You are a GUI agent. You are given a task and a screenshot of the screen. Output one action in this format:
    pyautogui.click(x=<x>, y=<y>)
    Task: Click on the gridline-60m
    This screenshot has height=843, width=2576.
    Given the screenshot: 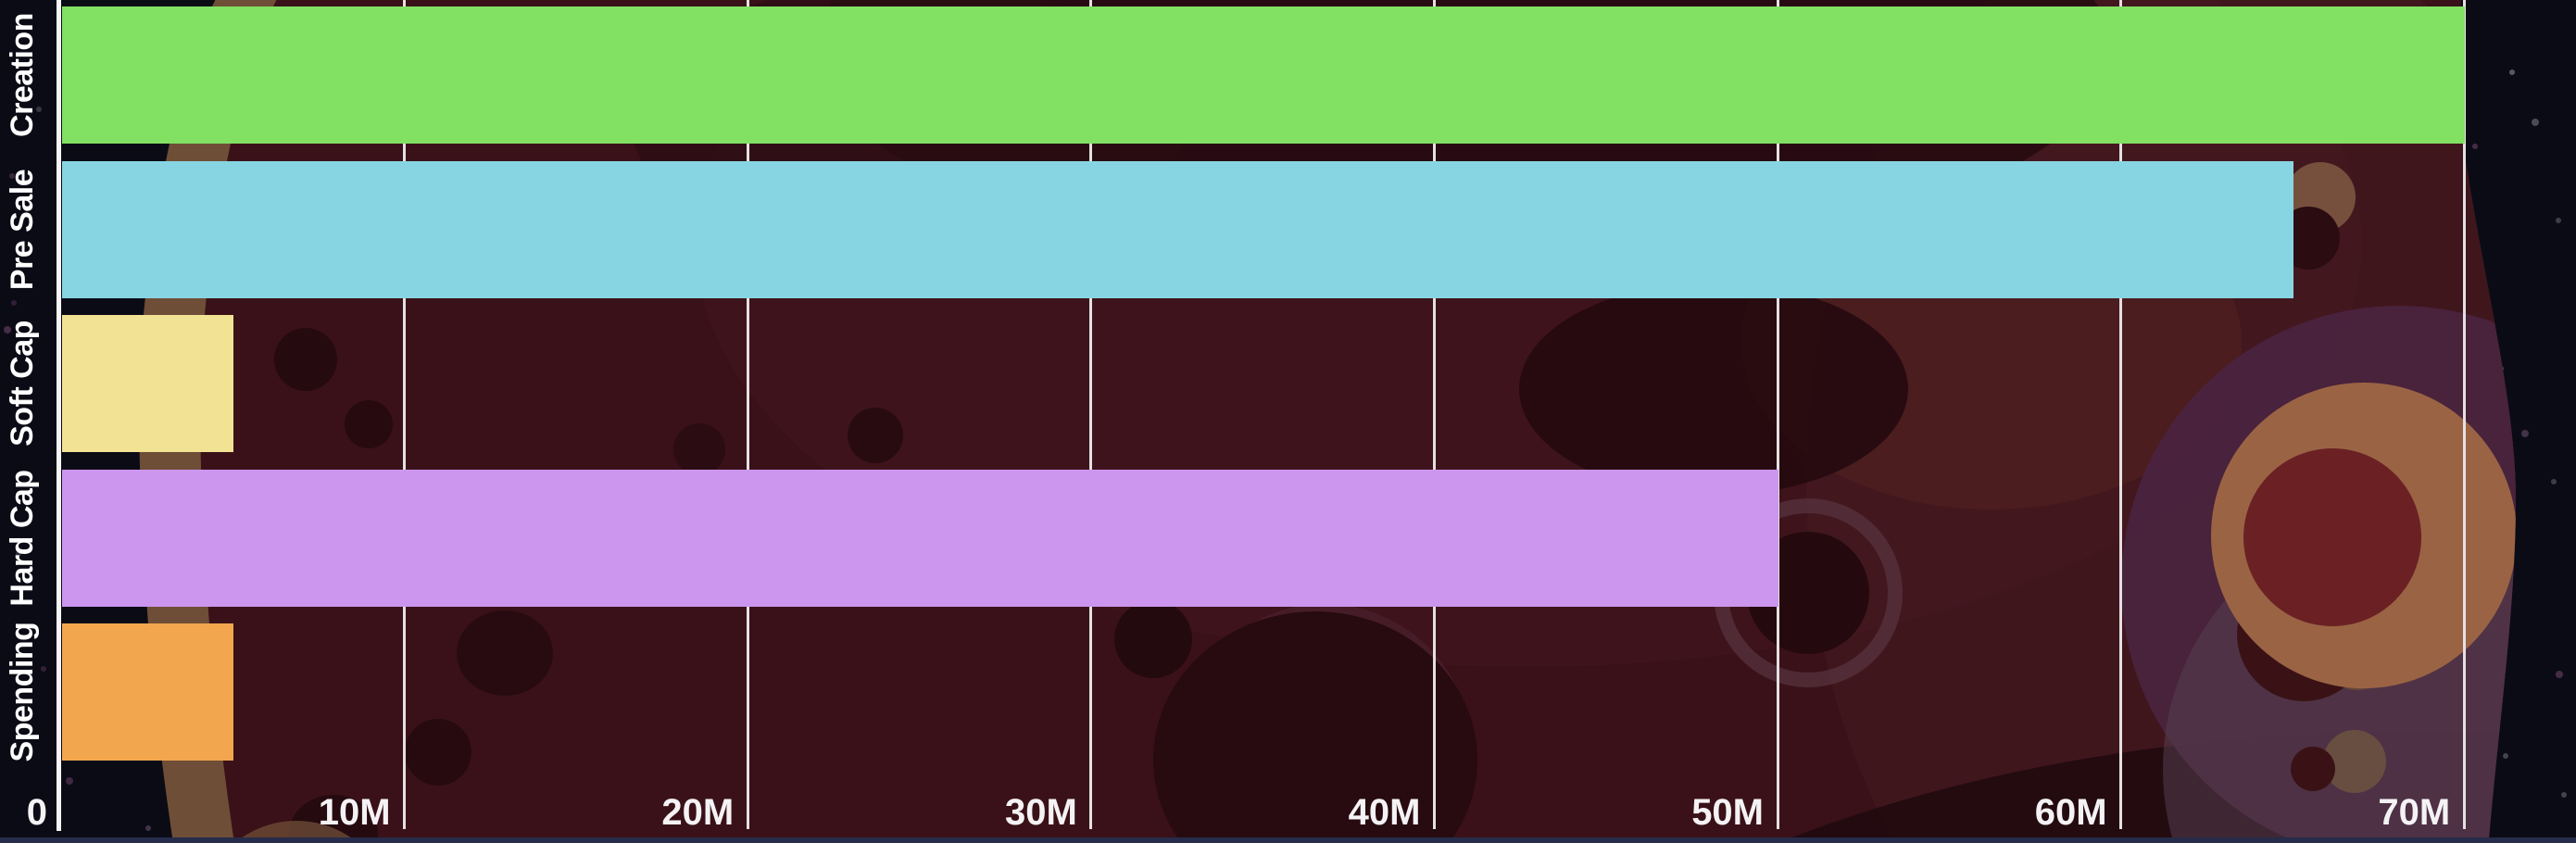 What is the action you would take?
    pyautogui.click(x=2121, y=414)
    